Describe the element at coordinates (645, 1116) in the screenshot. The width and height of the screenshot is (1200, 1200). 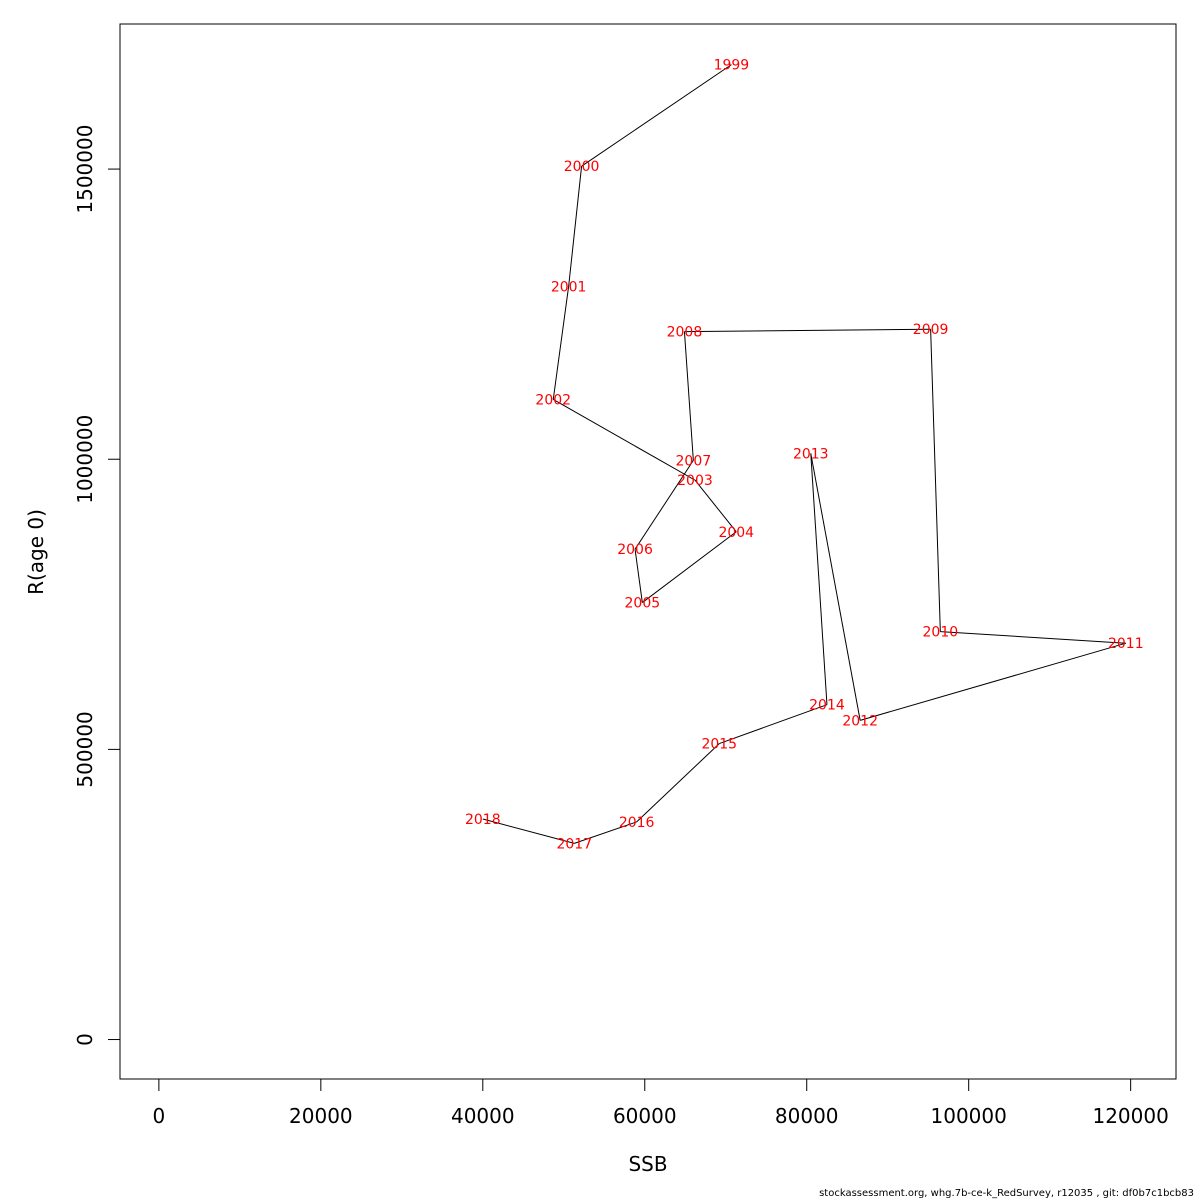
I see `x-tick-label: 60000` at that location.